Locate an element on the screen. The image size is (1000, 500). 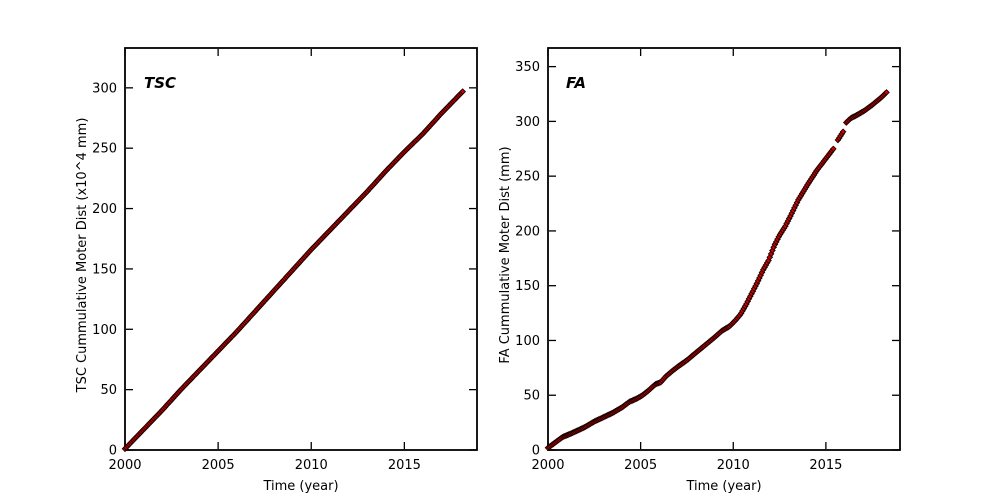
x-axis-label-fa: Time (year) is located at coordinates (723, 486).